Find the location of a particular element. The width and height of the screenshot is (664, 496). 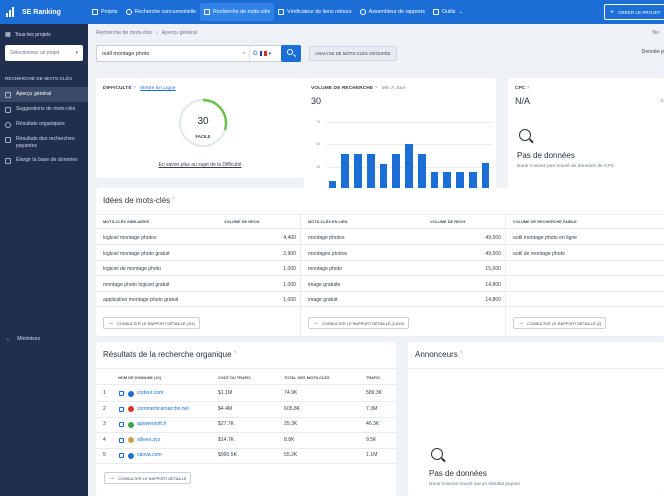

project-select: Sélectionnez un projet ▾ is located at coordinates (44, 53).